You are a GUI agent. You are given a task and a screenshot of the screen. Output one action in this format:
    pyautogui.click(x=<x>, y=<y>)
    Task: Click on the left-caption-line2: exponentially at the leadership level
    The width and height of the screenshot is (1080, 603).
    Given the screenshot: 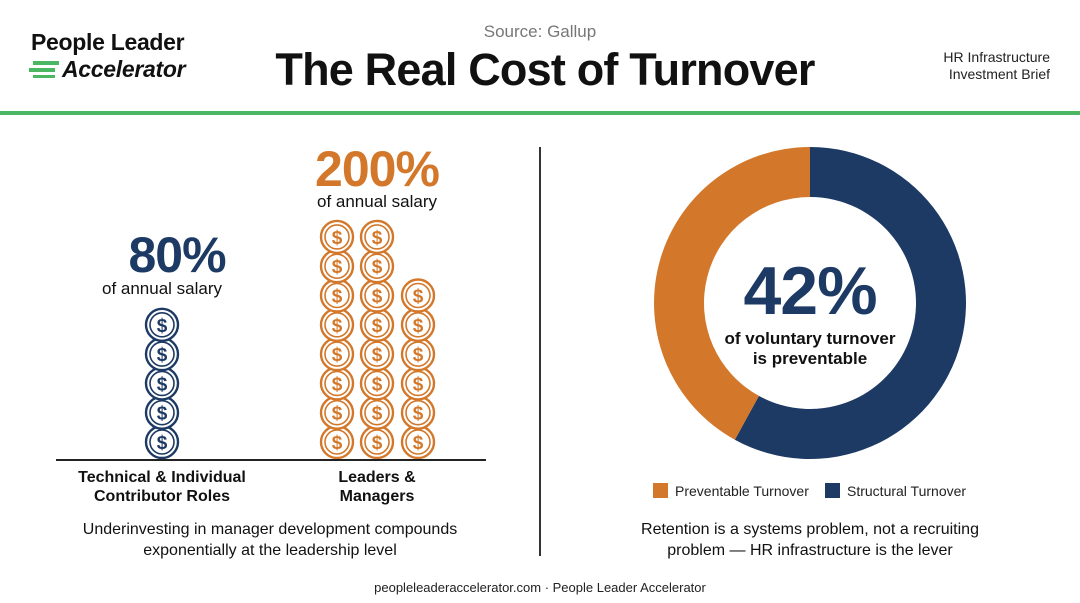 What is the action you would take?
    pyautogui.click(x=270, y=550)
    